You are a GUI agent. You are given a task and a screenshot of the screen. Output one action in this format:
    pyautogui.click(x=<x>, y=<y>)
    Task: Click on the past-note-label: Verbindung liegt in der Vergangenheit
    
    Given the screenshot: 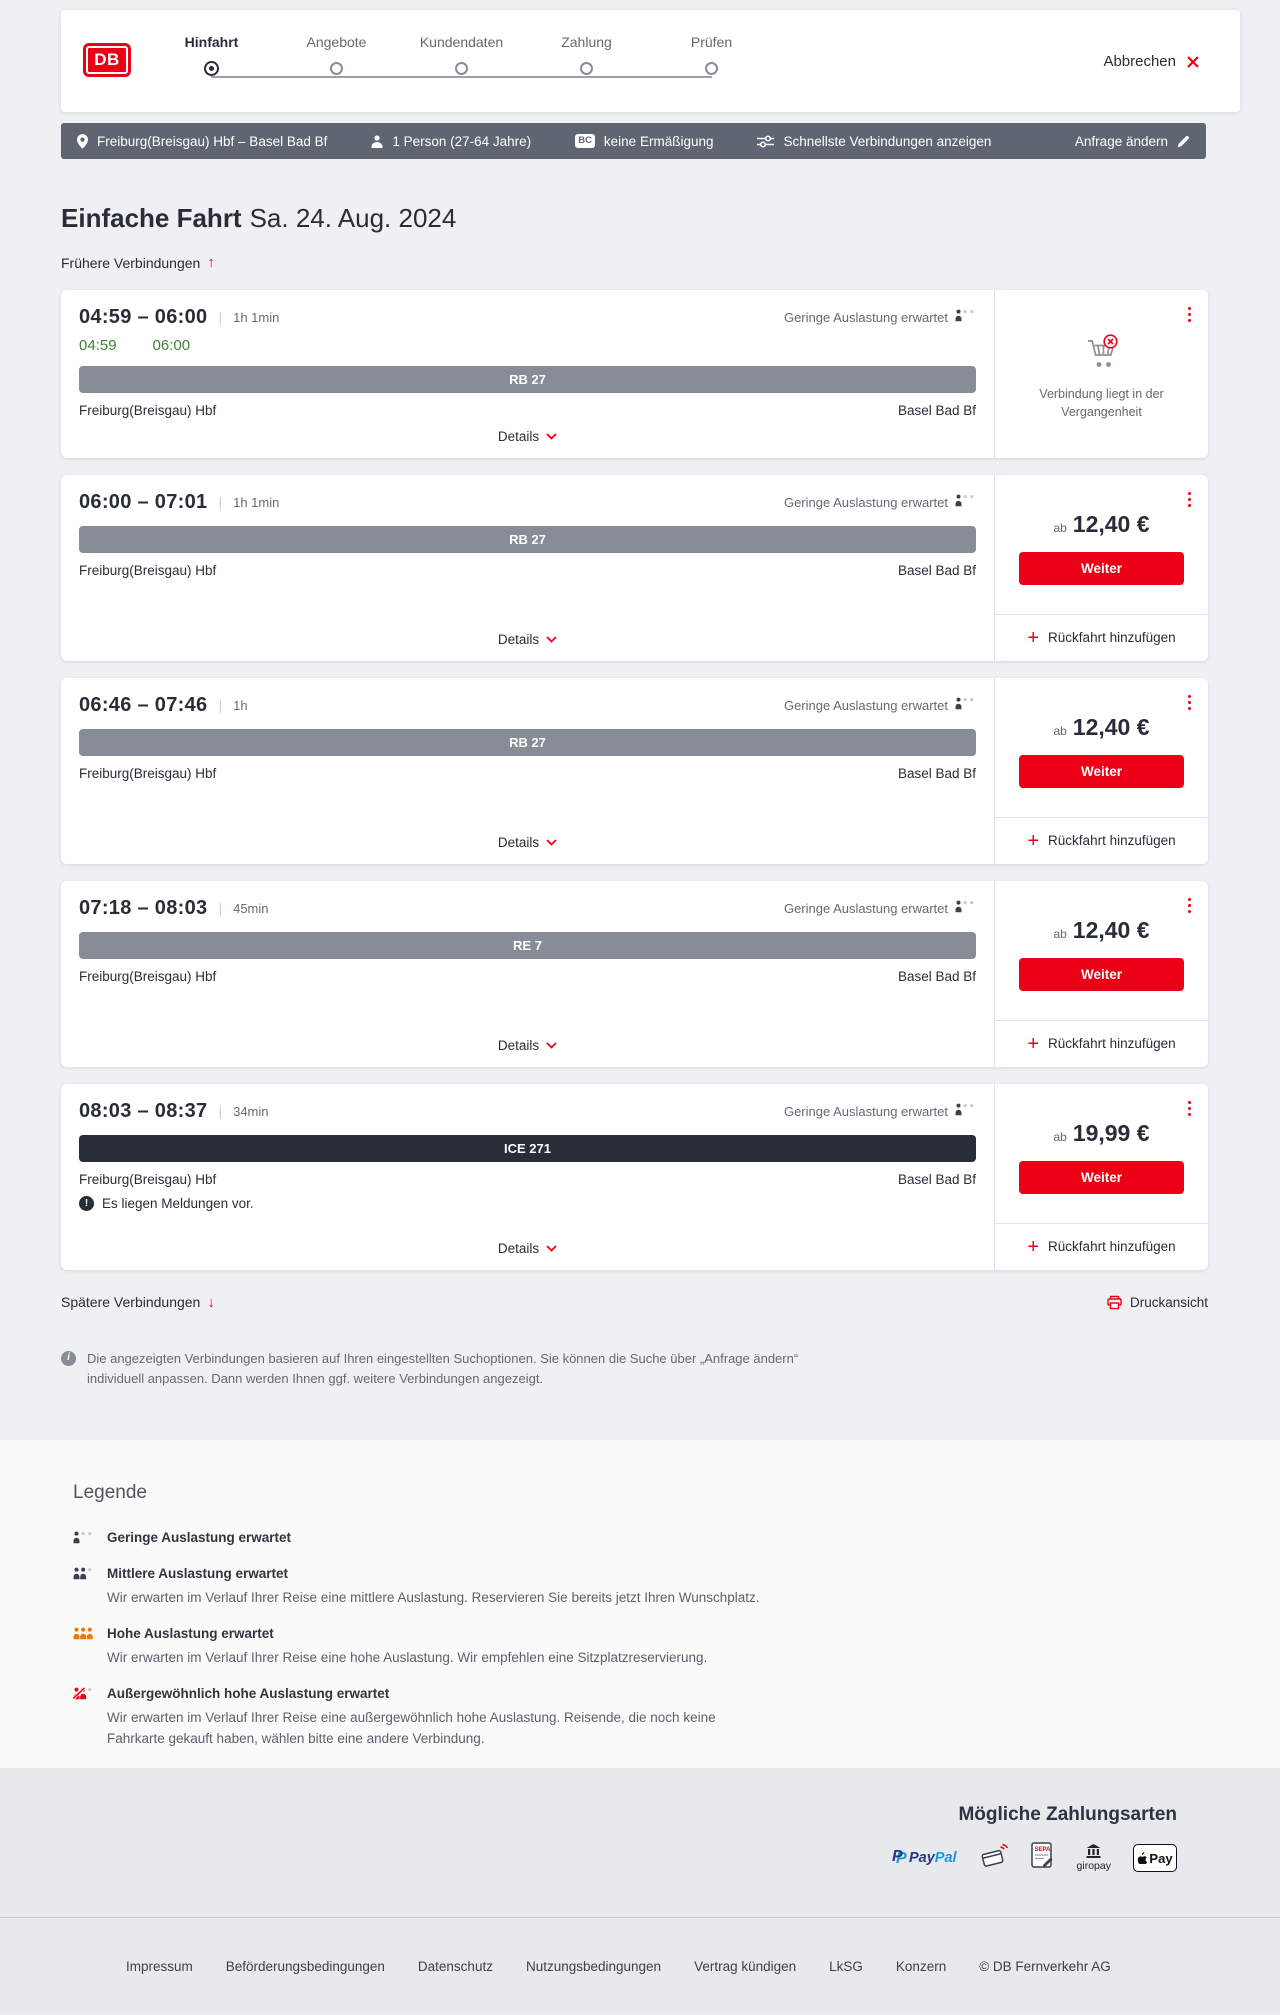 What is the action you would take?
    pyautogui.click(x=1101, y=402)
    